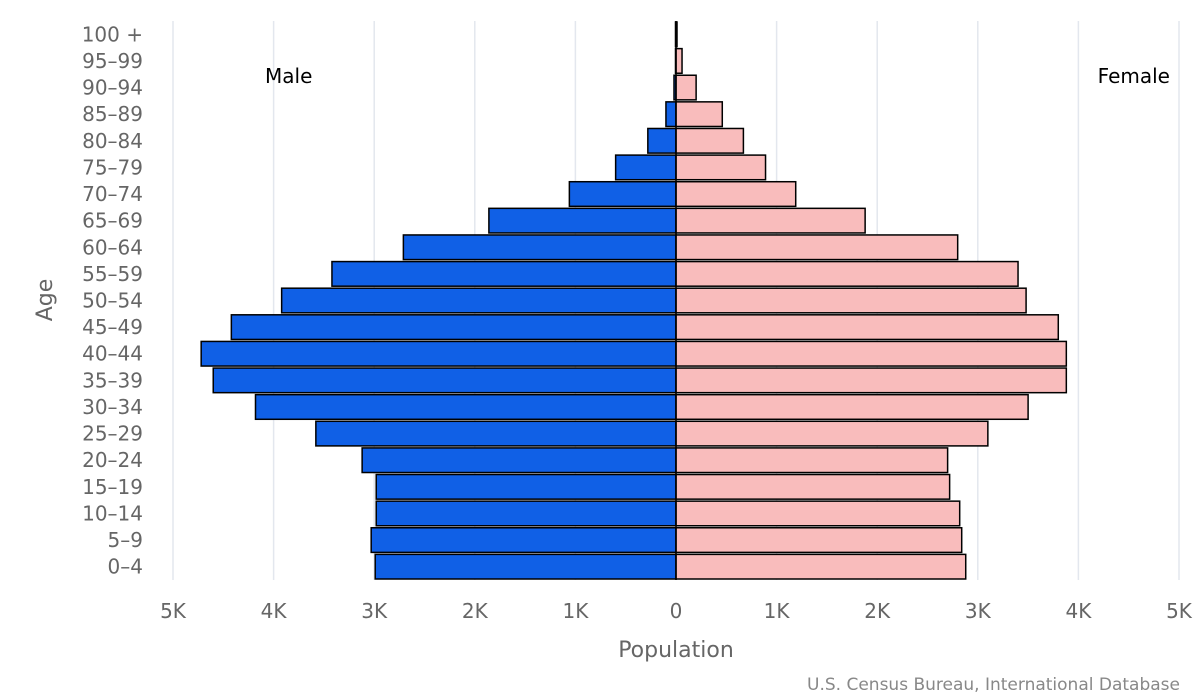  What do you see at coordinates (125, 540) in the screenshot?
I see `y-tick-label: 5–9` at bounding box center [125, 540].